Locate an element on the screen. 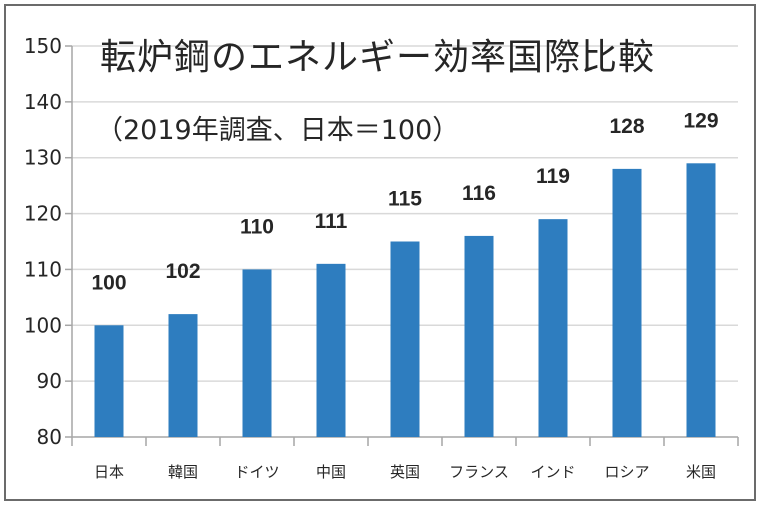 This screenshot has height=512, width=768. x-tick-label: 中国 is located at coordinates (331, 472).